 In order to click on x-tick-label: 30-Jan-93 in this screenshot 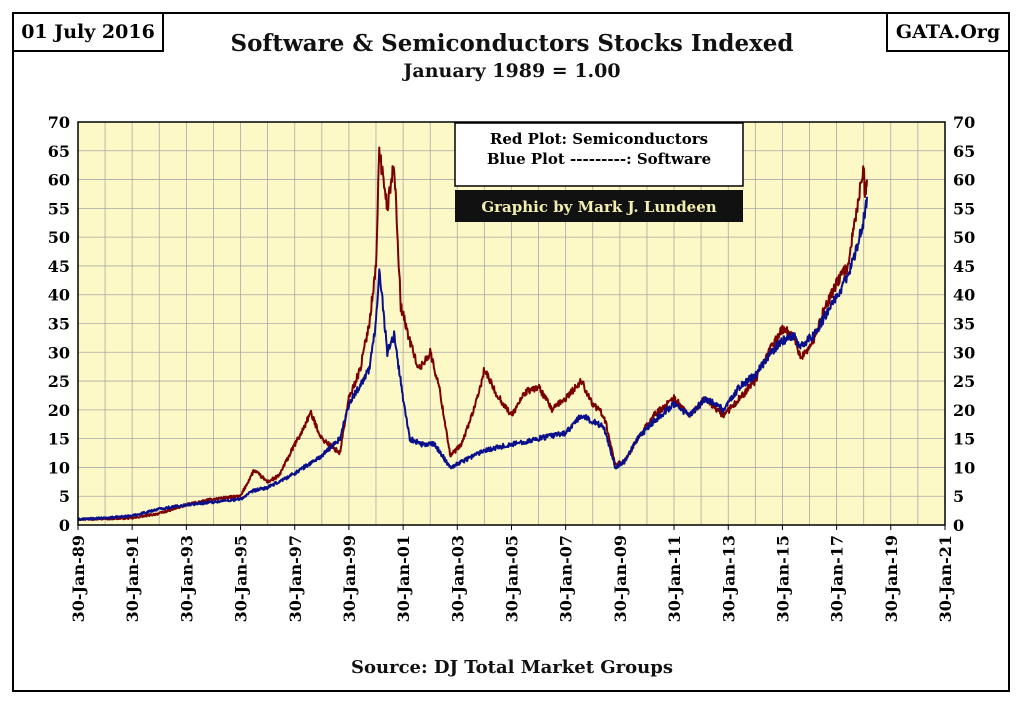, I will do `click(186, 578)`.